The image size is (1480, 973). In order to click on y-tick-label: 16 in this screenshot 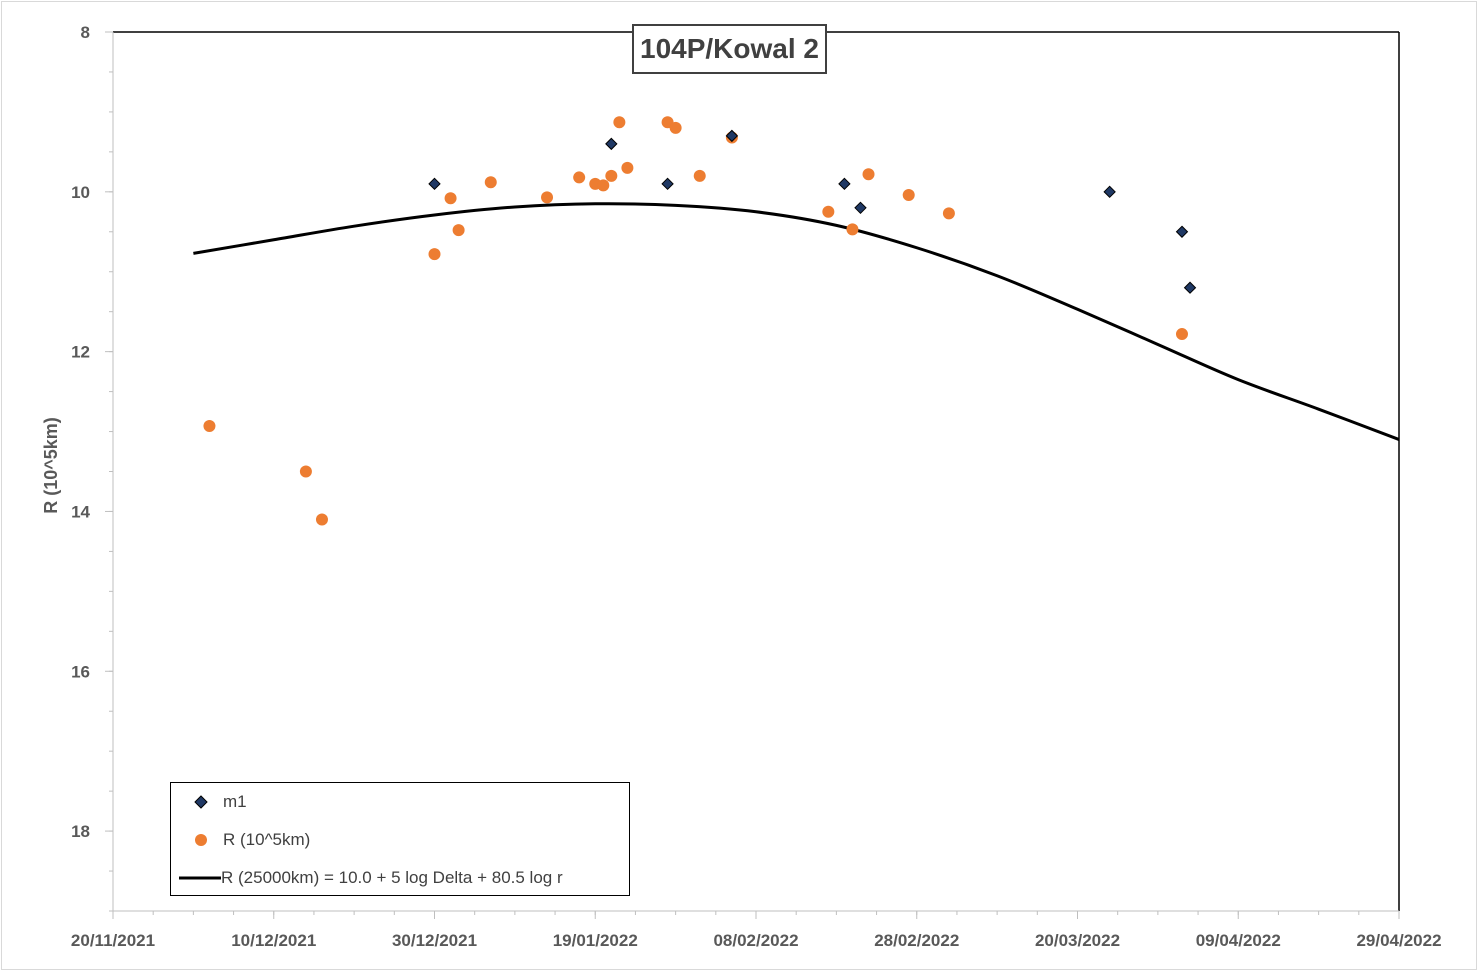, I will do `click(80, 671)`.